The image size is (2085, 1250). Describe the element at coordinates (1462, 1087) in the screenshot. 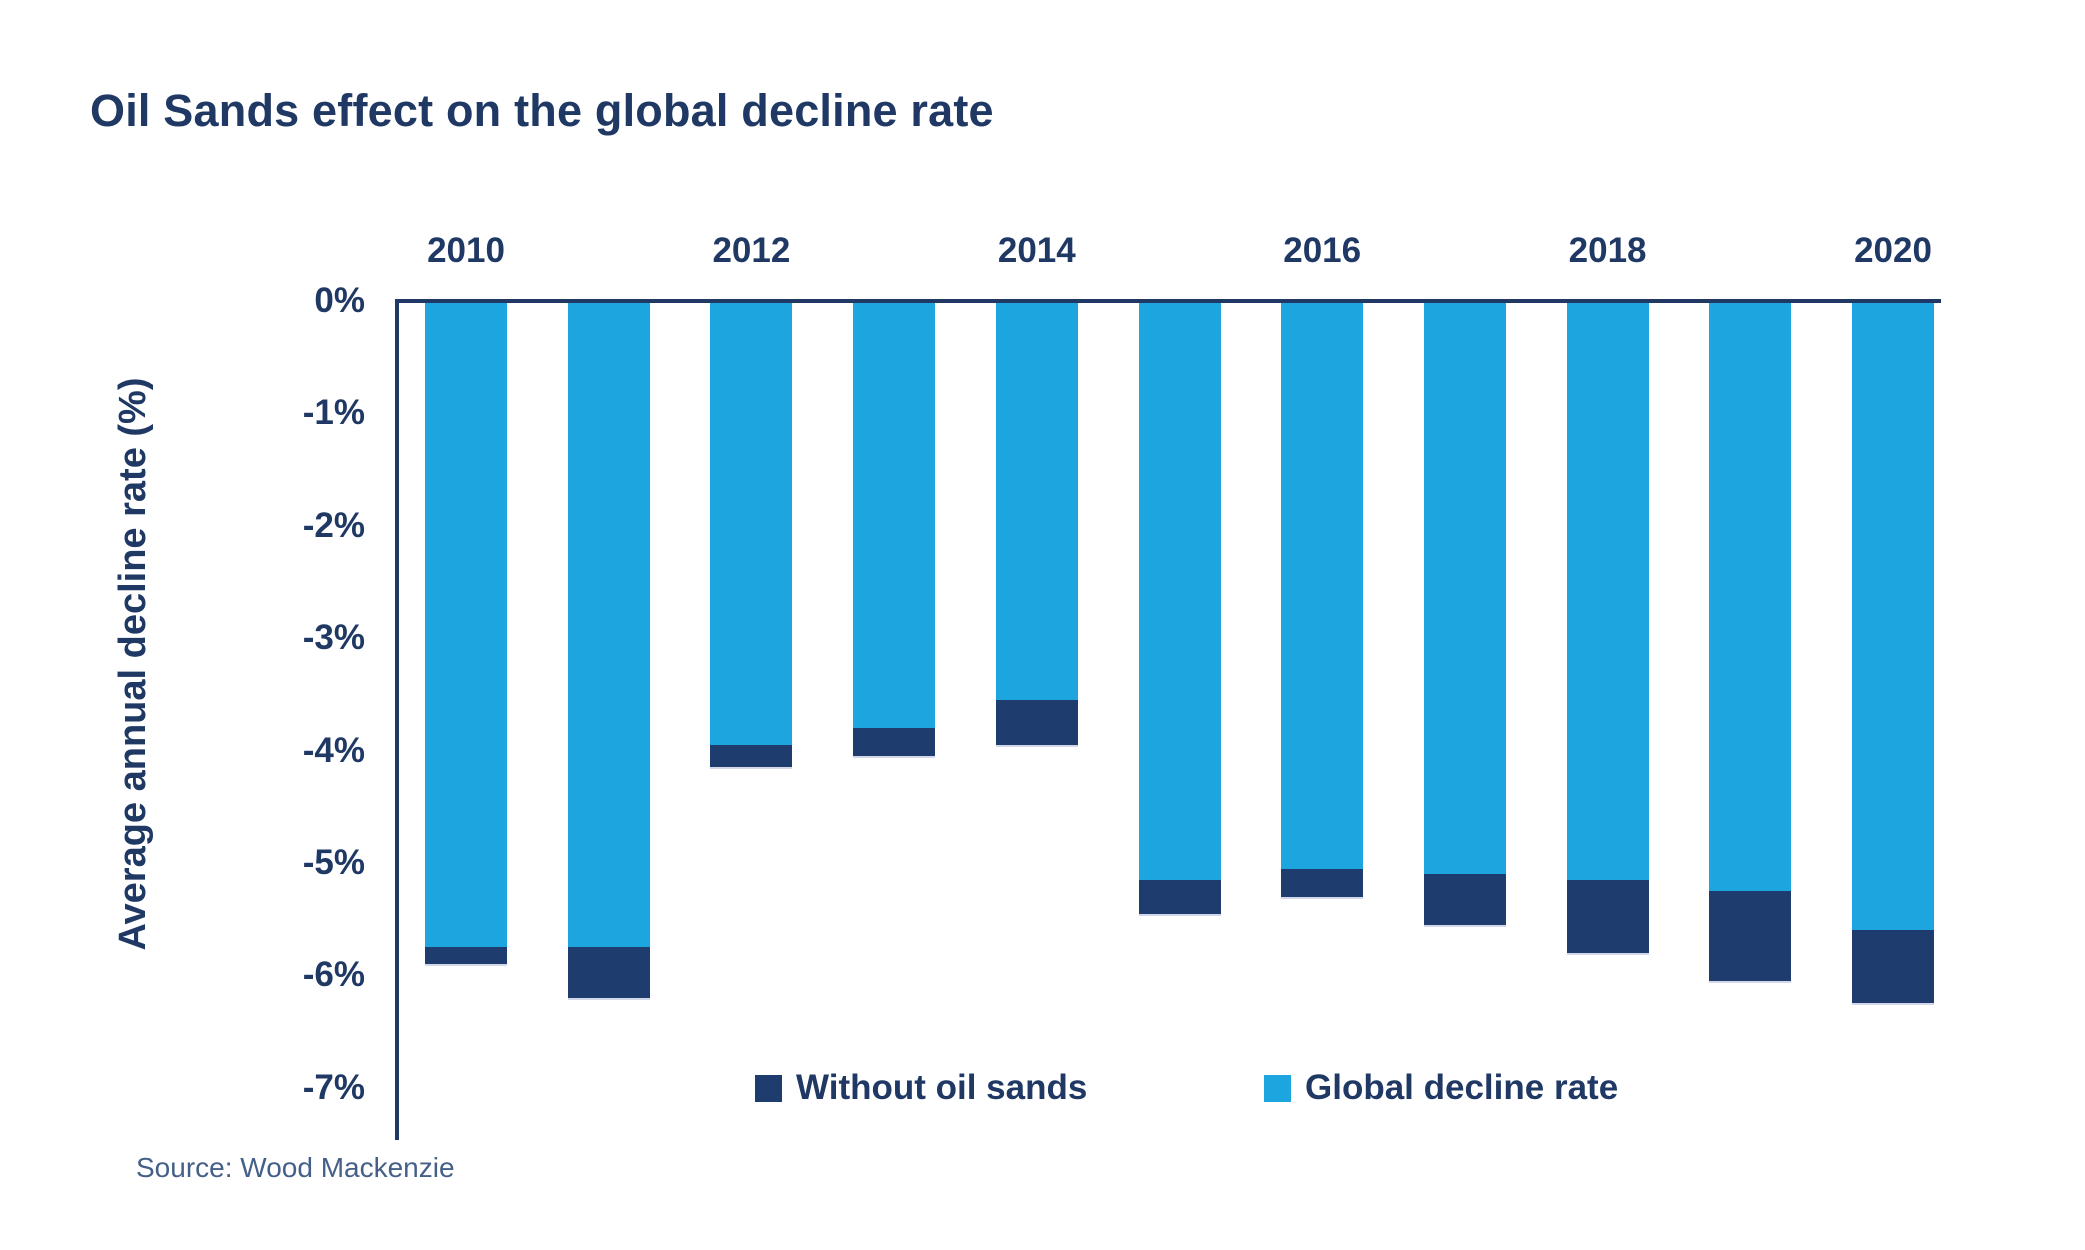

I see `legend-label-global-decline-rate: Global decline rate` at that location.